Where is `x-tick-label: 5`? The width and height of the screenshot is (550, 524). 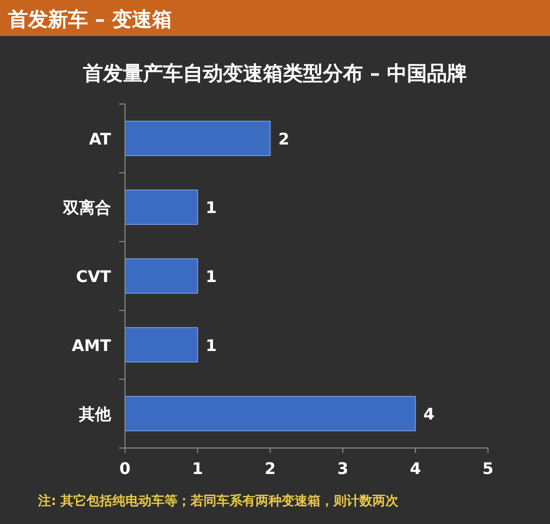 x-tick-label: 5 is located at coordinates (488, 468).